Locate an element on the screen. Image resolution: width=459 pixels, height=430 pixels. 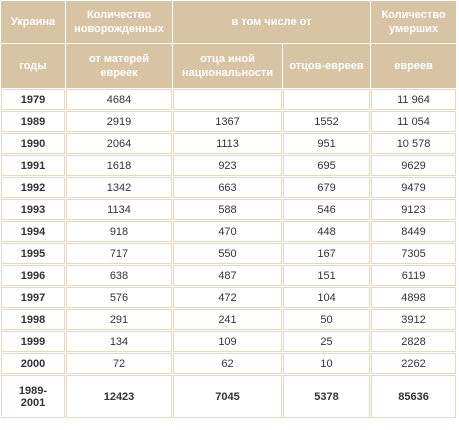
table-row: 1998 291 241 50 3912 is located at coordinates (229, 319).